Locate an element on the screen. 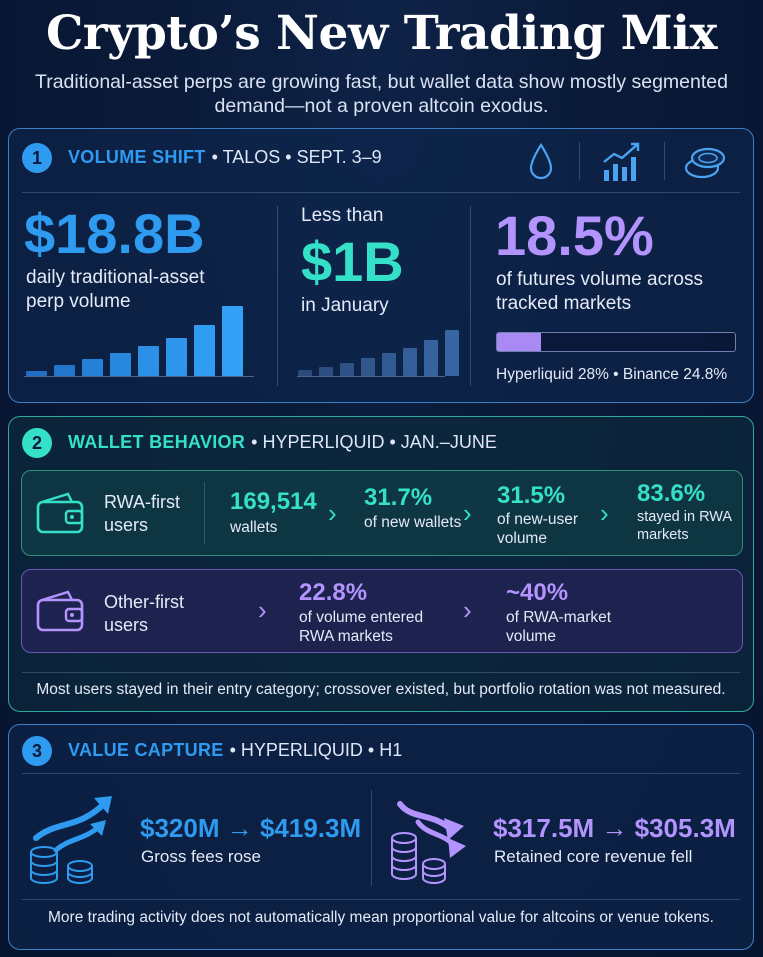 This screenshot has width=763, height=957. section-source: • HYPERLIQUID • JAN.–JUNE is located at coordinates (374, 442).